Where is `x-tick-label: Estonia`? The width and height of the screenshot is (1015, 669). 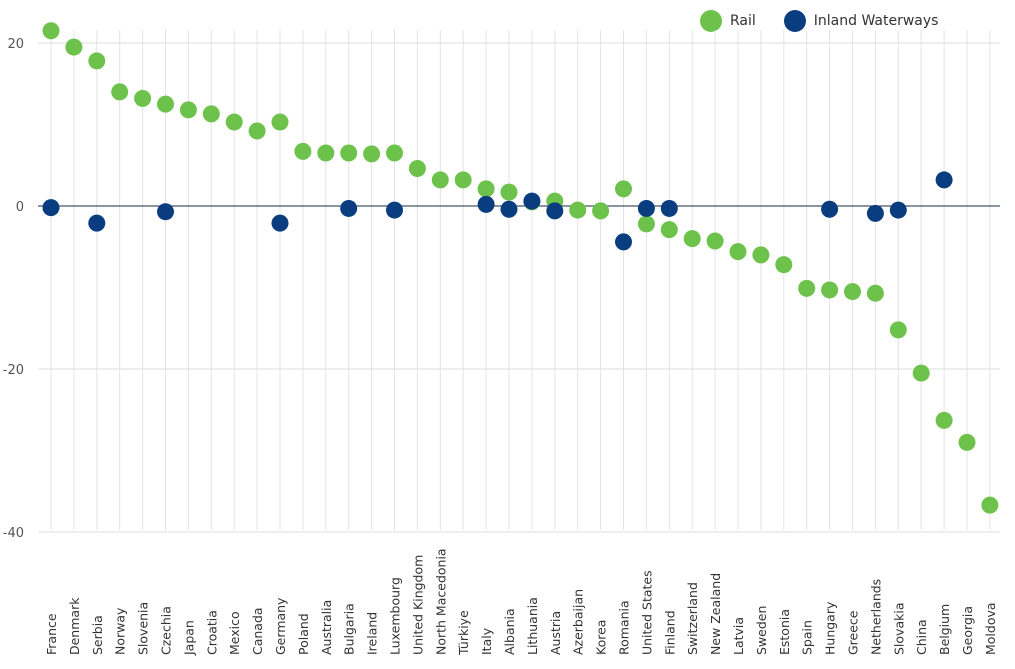
x-tick-label: Estonia is located at coordinates (784, 632).